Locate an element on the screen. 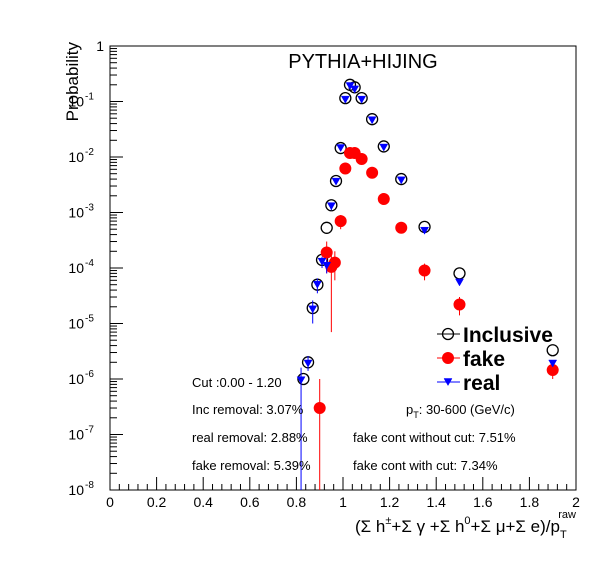  x-tick-label: 0.8 is located at coordinates (297, 502).